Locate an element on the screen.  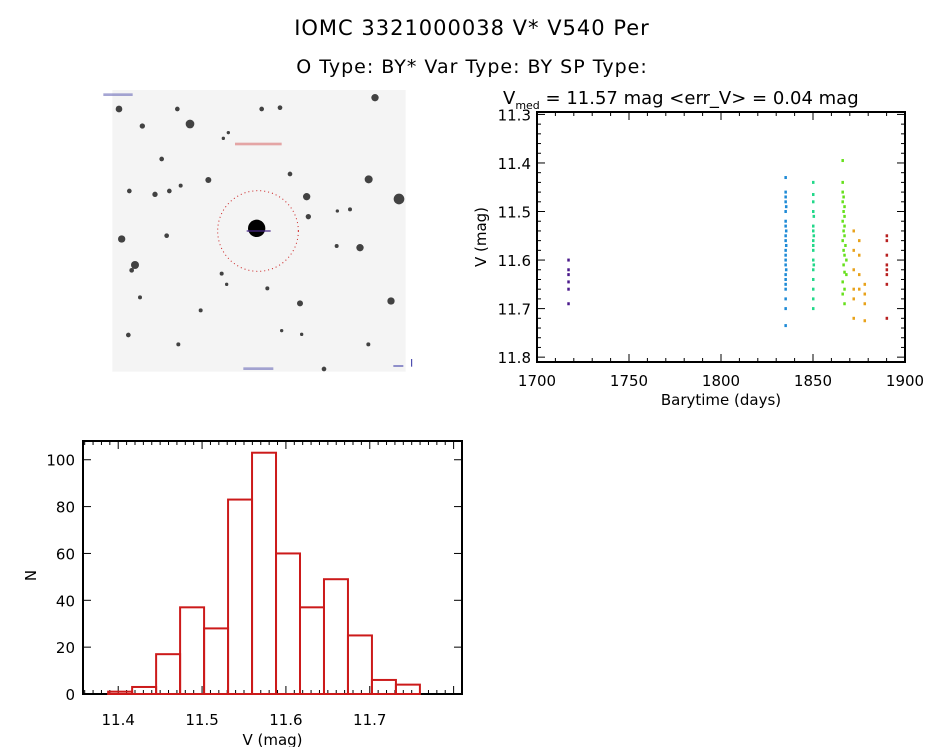
x-tick-label: 1850 is located at coordinates (813, 381).